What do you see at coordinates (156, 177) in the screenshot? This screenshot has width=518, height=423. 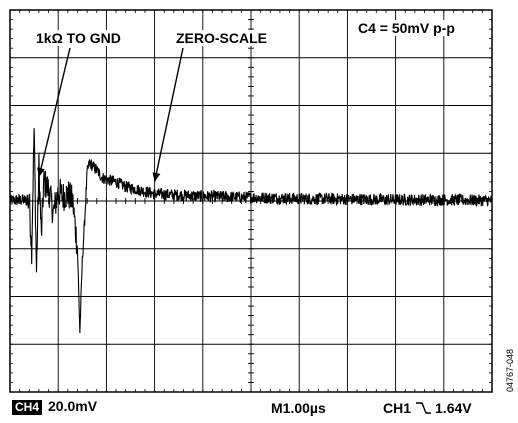 I see `arrow-zero-scale-head` at bounding box center [156, 177].